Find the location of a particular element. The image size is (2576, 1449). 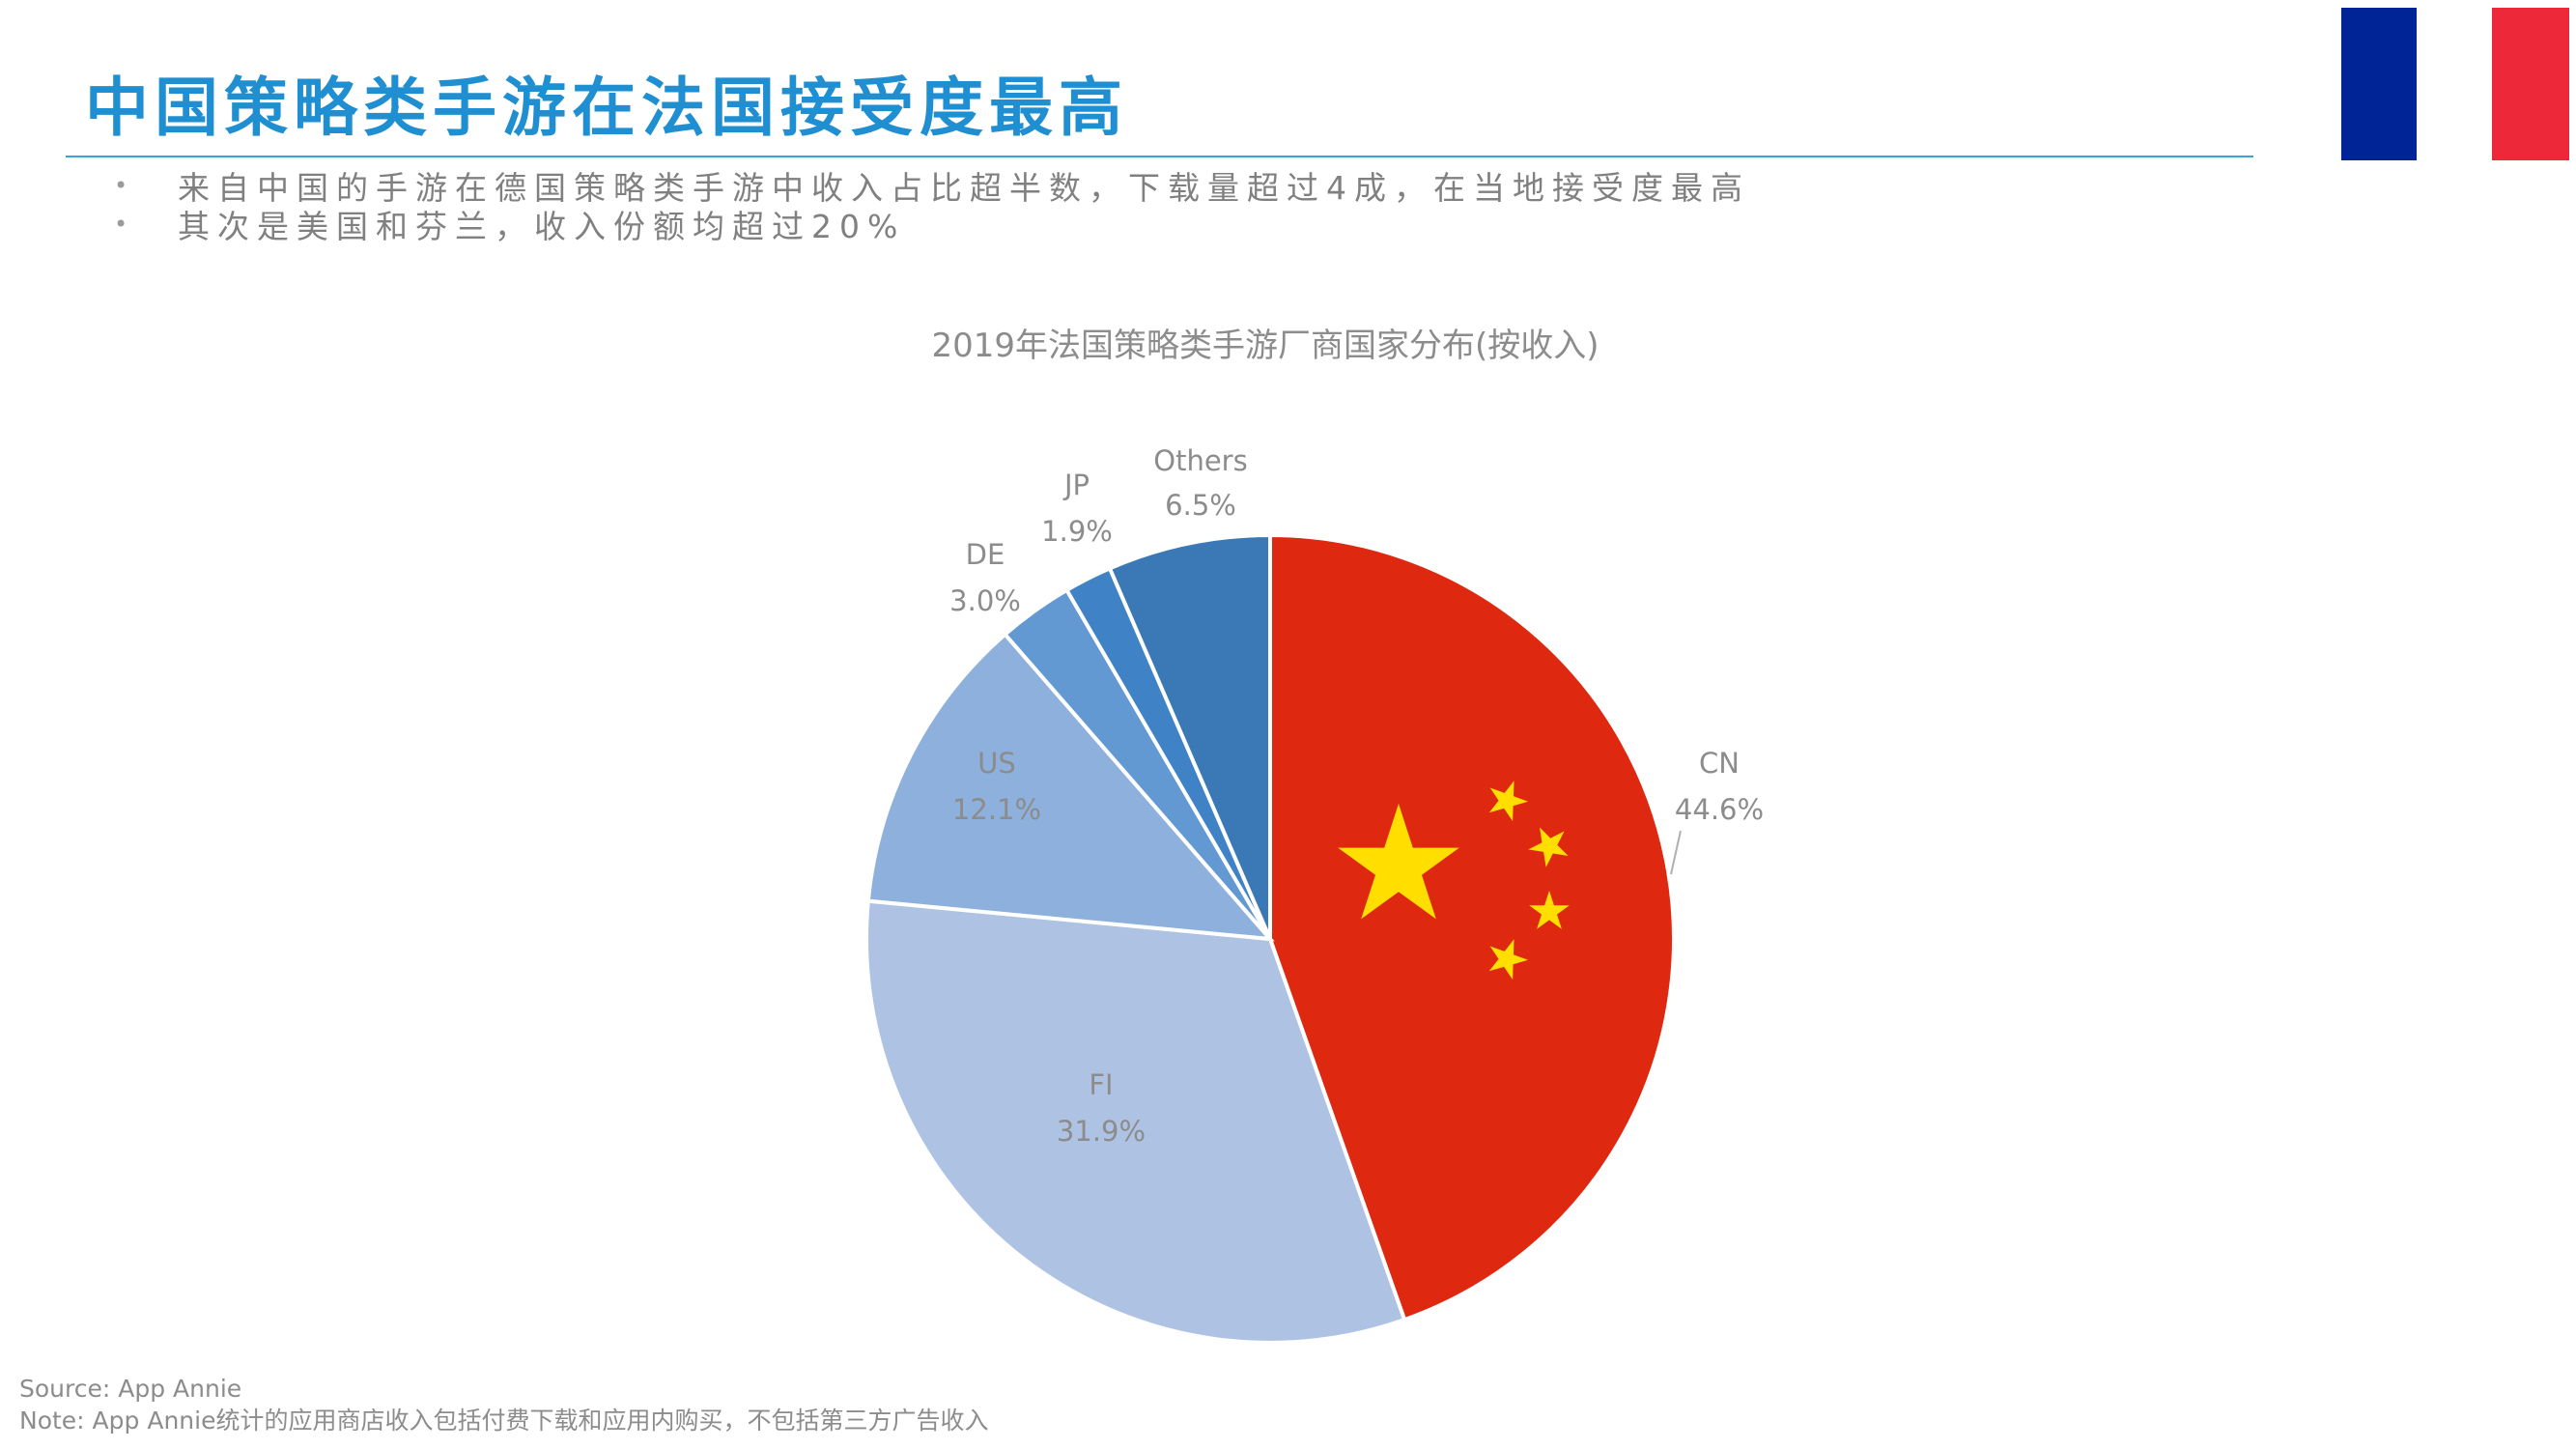

pie-slice-us is located at coordinates (1070, 786).